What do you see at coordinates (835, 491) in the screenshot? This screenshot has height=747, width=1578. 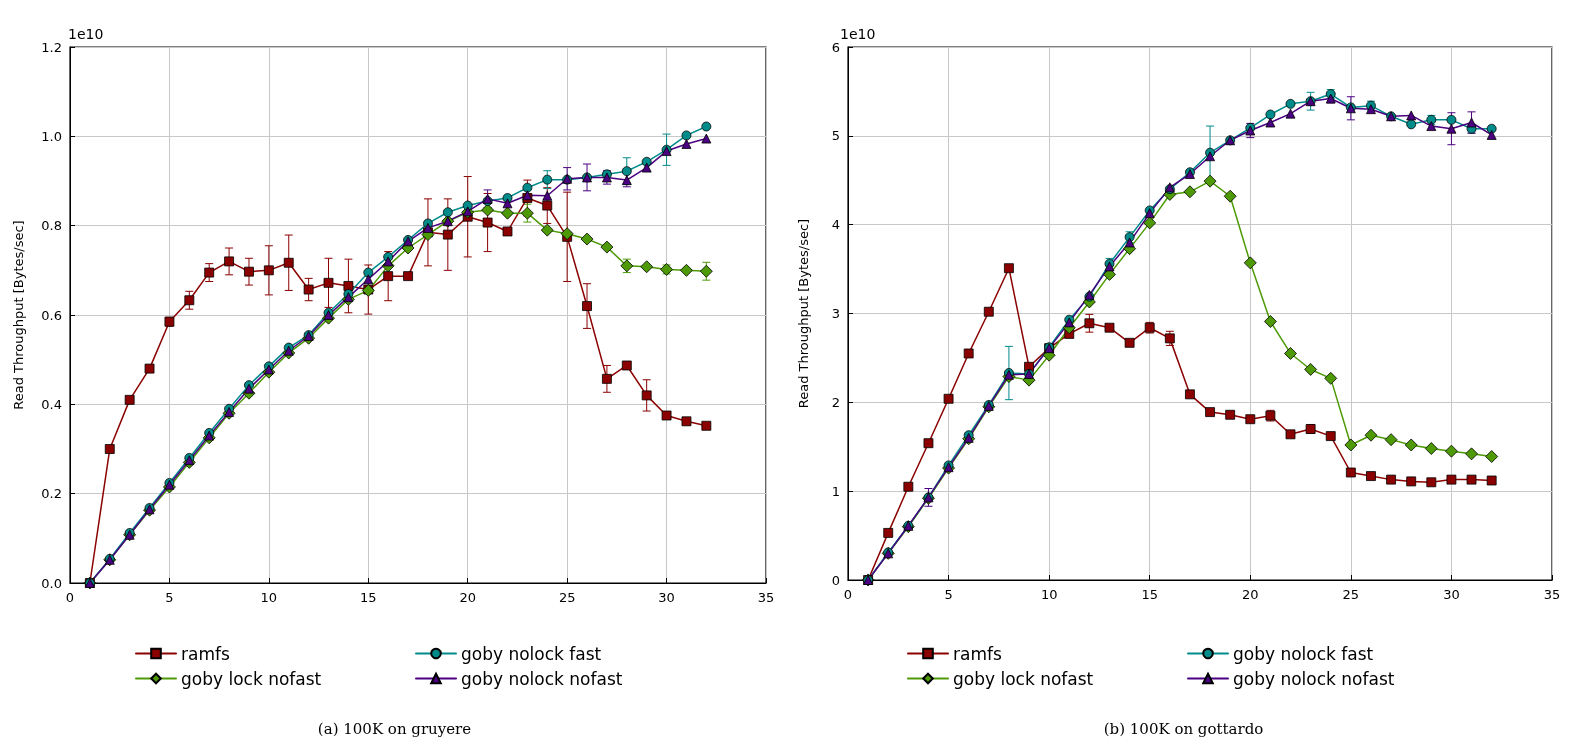 I see `y-tick-label: 1` at bounding box center [835, 491].